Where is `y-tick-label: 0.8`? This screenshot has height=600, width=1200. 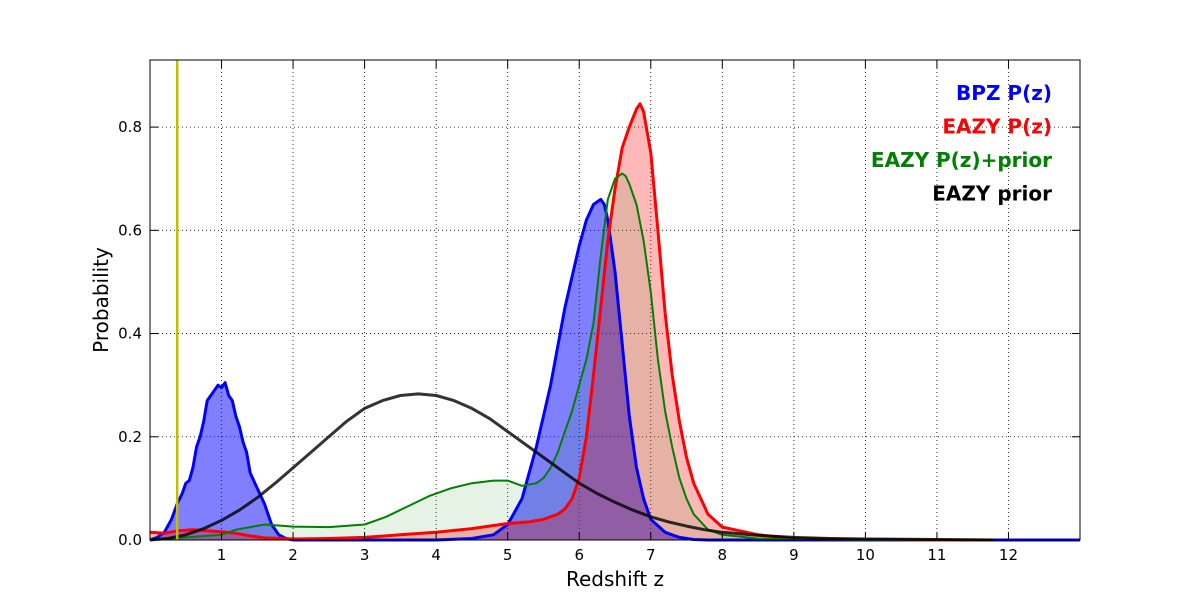 y-tick-label: 0.8 is located at coordinates (130, 127).